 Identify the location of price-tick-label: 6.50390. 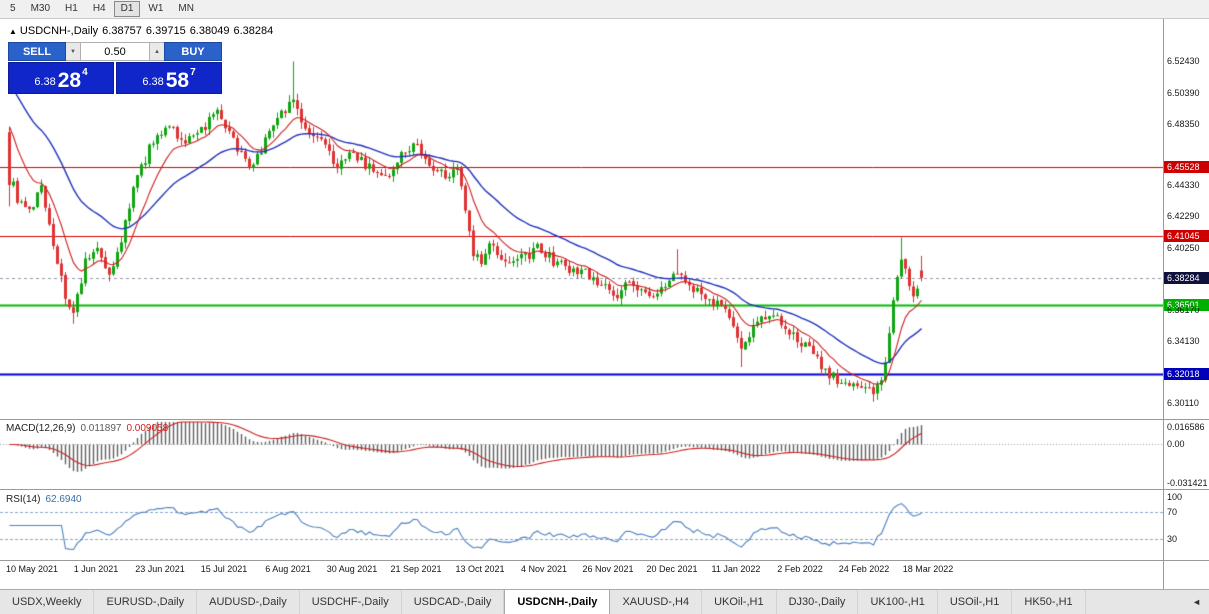
(1183, 92).